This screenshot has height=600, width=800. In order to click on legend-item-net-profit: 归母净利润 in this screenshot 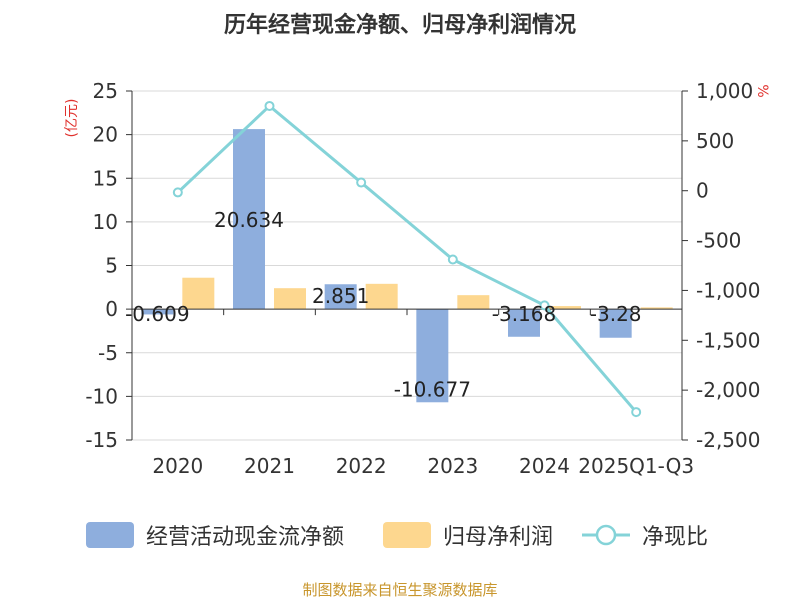, I will do `click(468, 536)`.